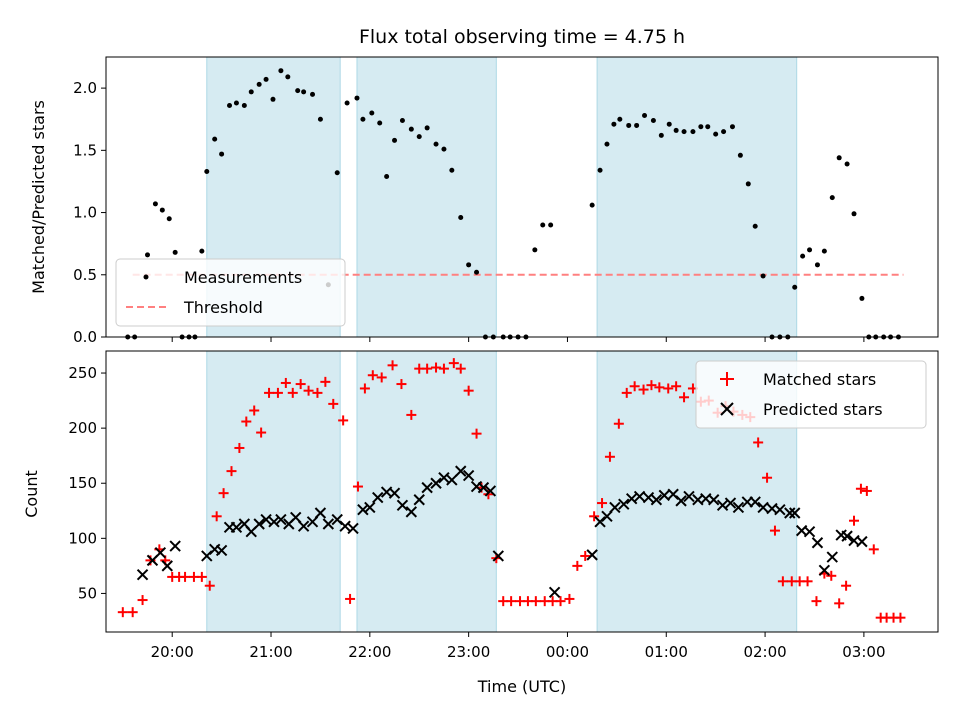 Image resolution: width=960 pixels, height=720 pixels. Describe the element at coordinates (85, 150) in the screenshot. I see `top-y-tick-label: 1.5` at that location.